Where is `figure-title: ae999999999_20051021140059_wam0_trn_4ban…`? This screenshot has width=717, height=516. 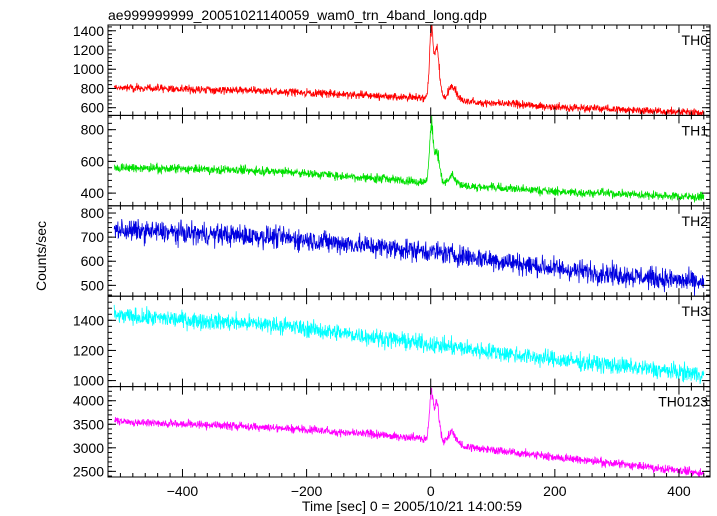
figure-title: ae999999999_20051021140059_wam0_trn_4ban… is located at coordinates (297, 15).